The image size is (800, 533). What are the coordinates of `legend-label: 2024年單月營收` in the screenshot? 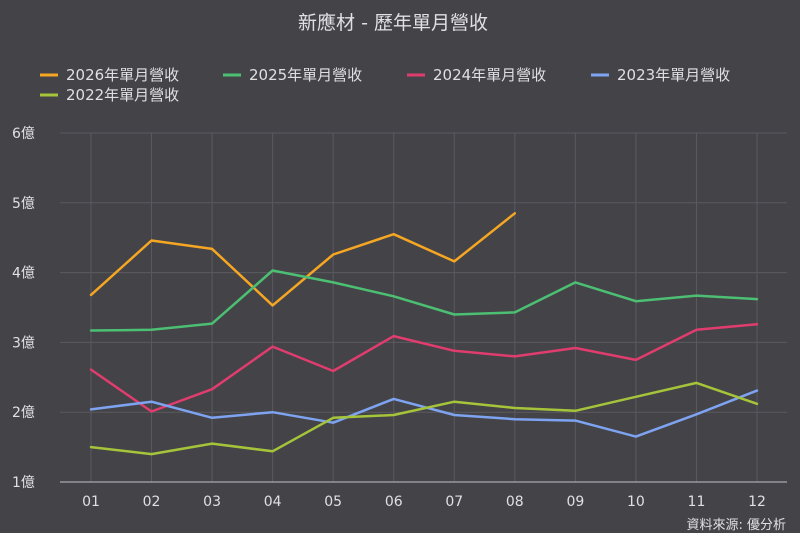 It's located at (489, 75).